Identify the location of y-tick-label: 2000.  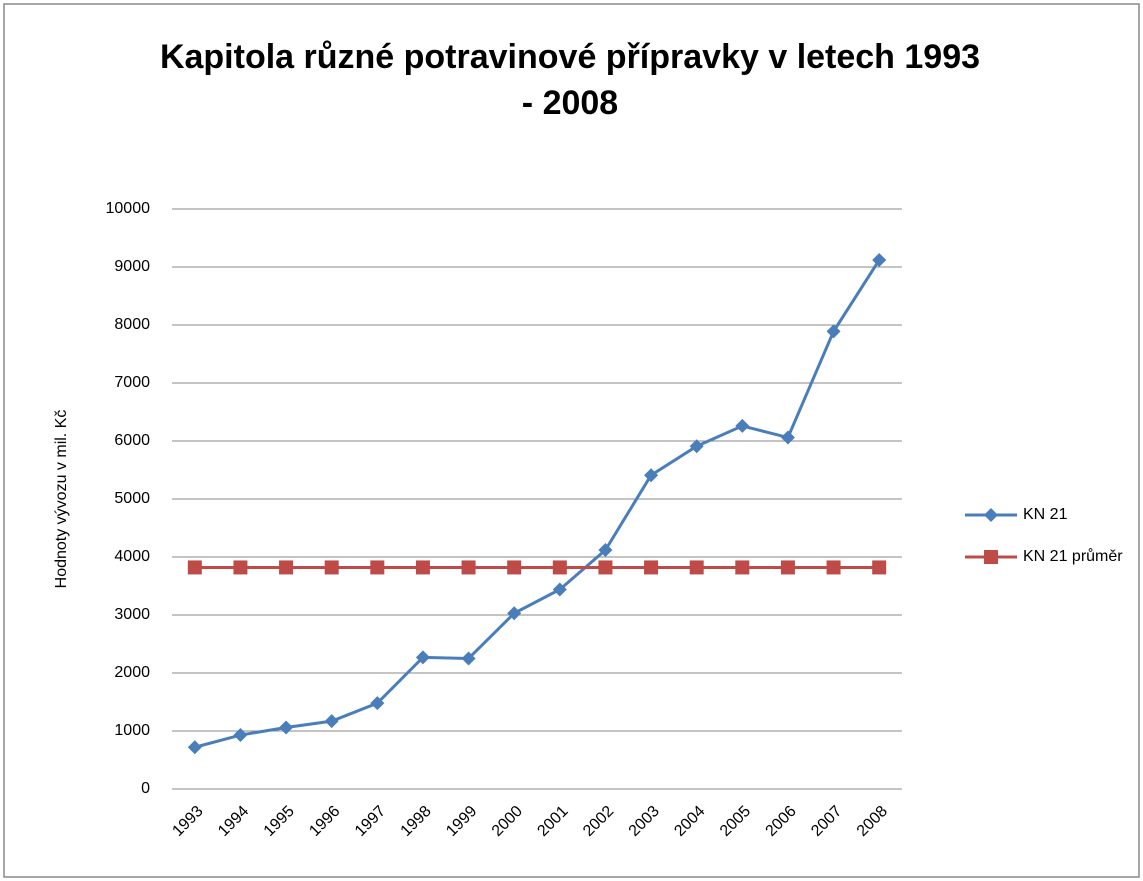
(132, 672).